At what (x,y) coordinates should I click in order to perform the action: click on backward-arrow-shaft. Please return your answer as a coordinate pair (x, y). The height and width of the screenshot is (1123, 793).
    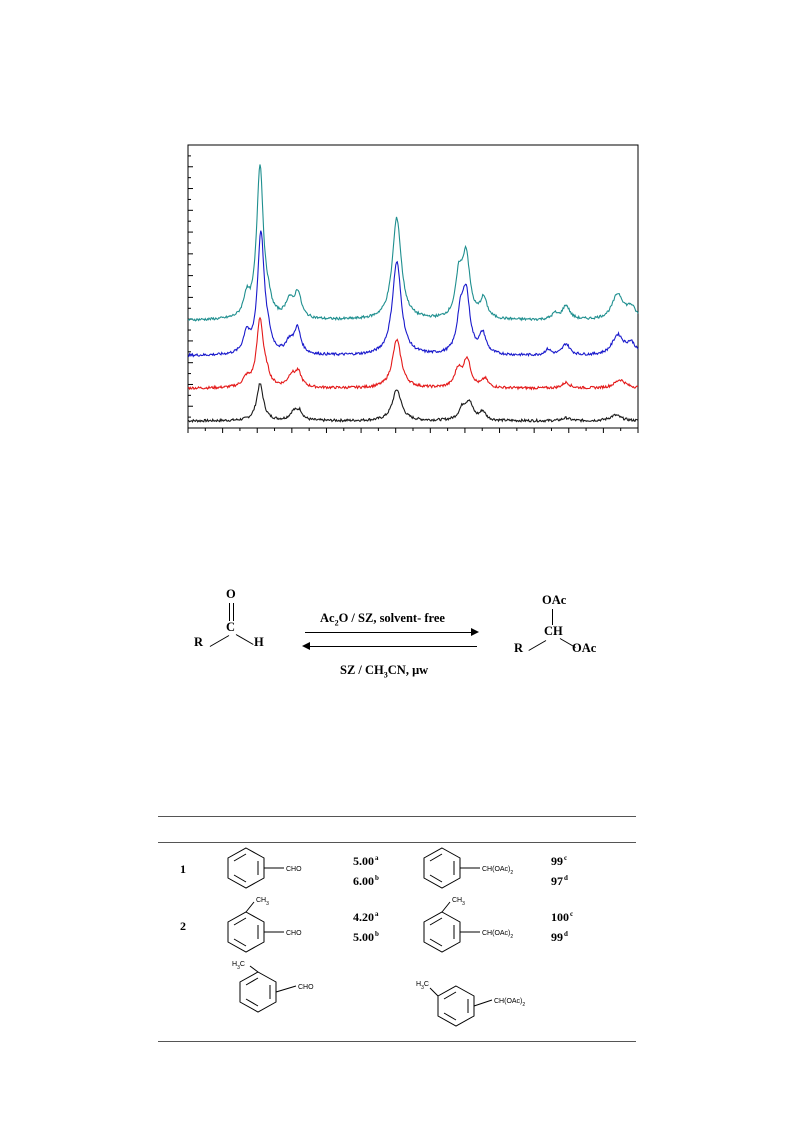
    Looking at the image, I should click on (391, 646).